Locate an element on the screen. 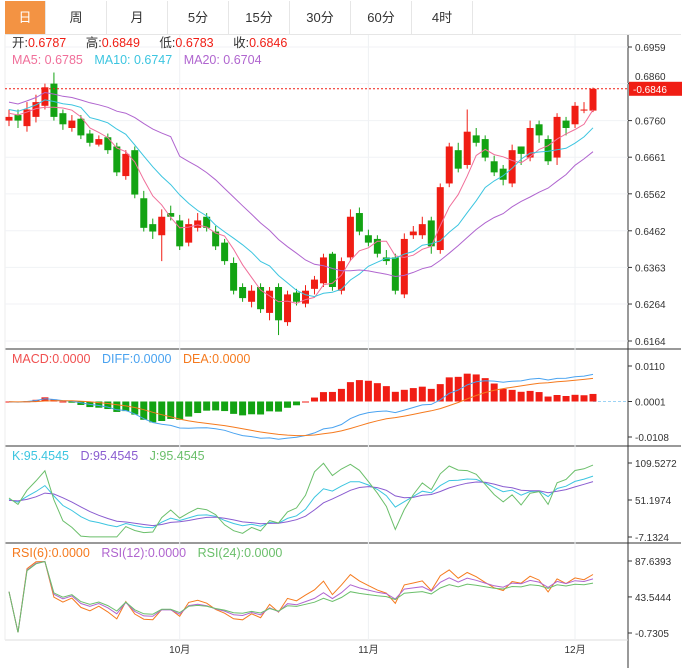  x-tick-label: 10月 is located at coordinates (179, 650).